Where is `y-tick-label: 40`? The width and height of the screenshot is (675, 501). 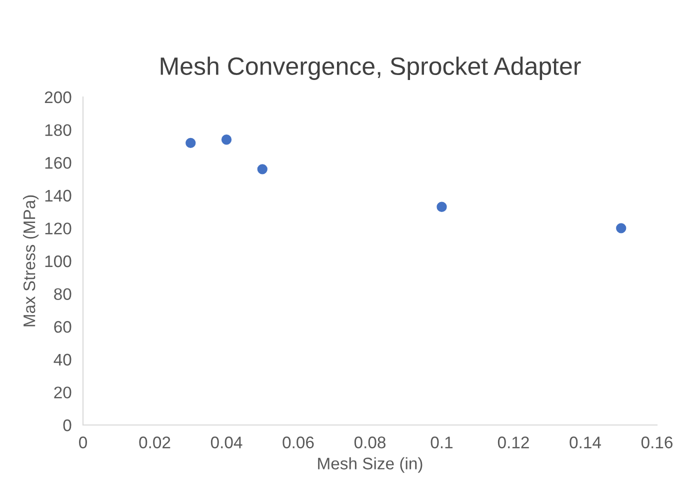
y-tick-label: 40 is located at coordinates (63, 360).